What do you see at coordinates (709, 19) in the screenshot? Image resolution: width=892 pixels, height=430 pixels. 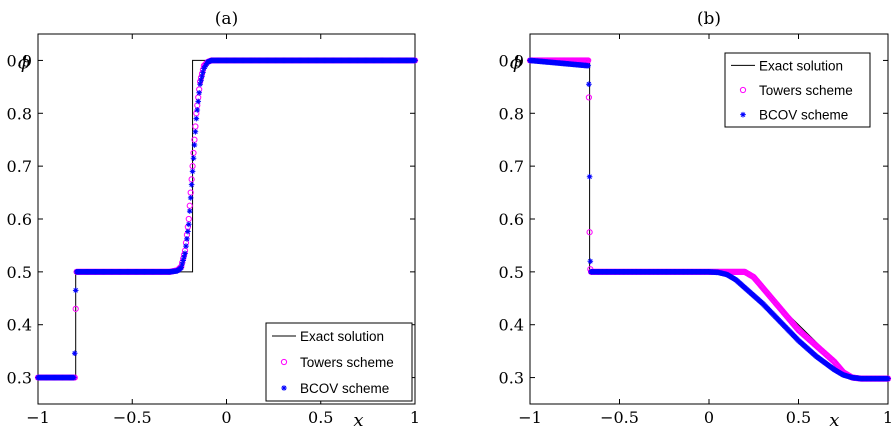 I see `chart-title: (b)` at bounding box center [709, 19].